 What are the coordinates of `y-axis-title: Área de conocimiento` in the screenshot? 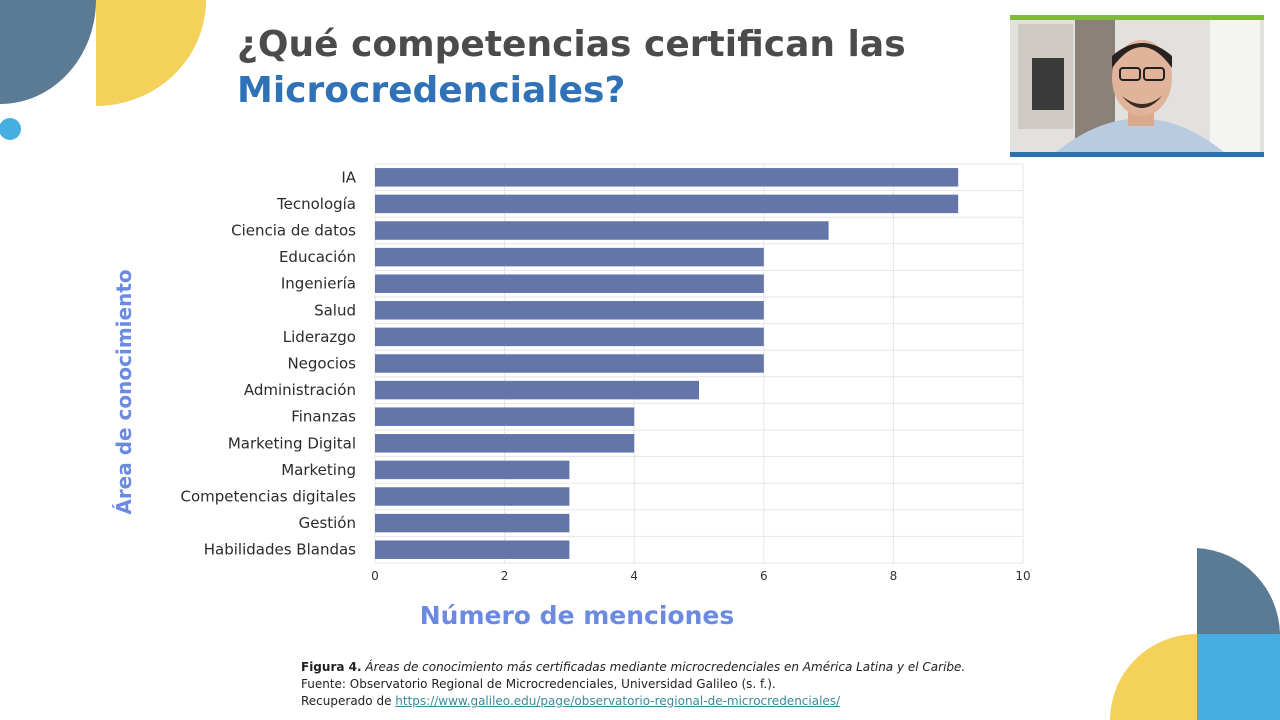 It's located at (124, 391).